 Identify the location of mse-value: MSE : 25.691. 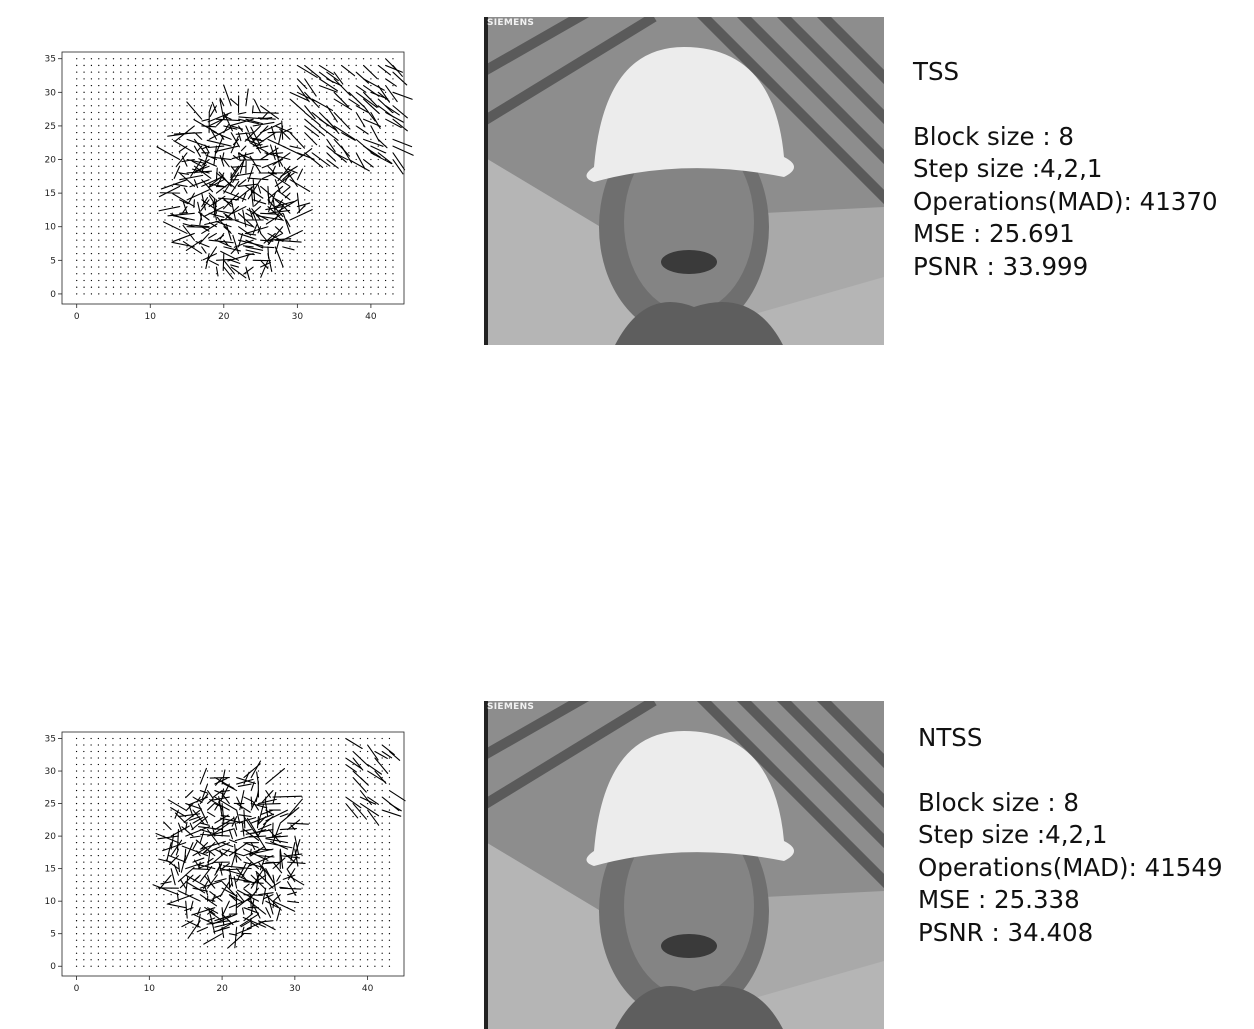
(1065, 234).